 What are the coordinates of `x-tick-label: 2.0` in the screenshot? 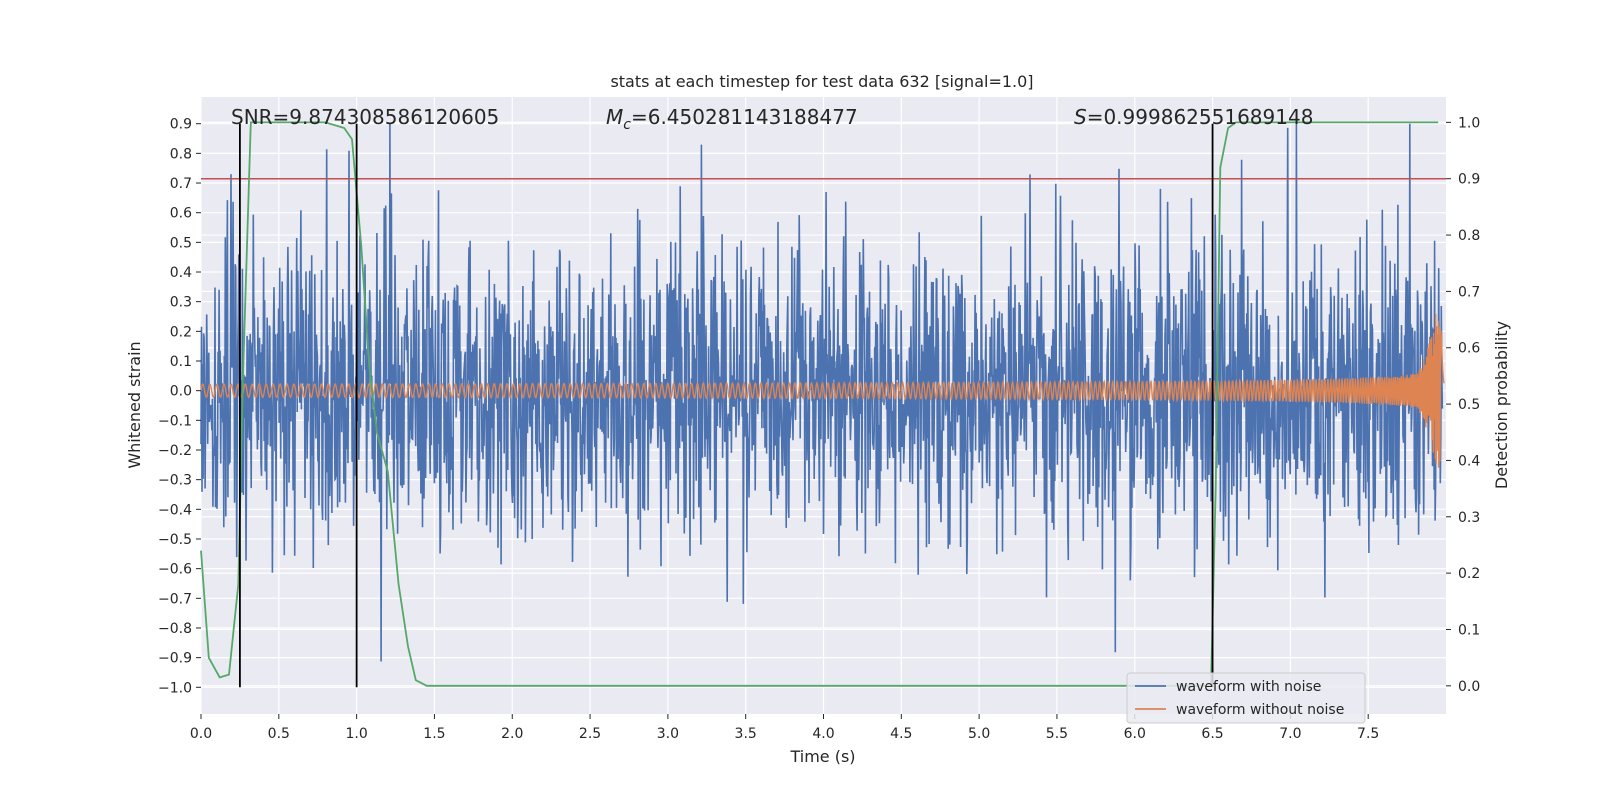 It's located at (512, 734).